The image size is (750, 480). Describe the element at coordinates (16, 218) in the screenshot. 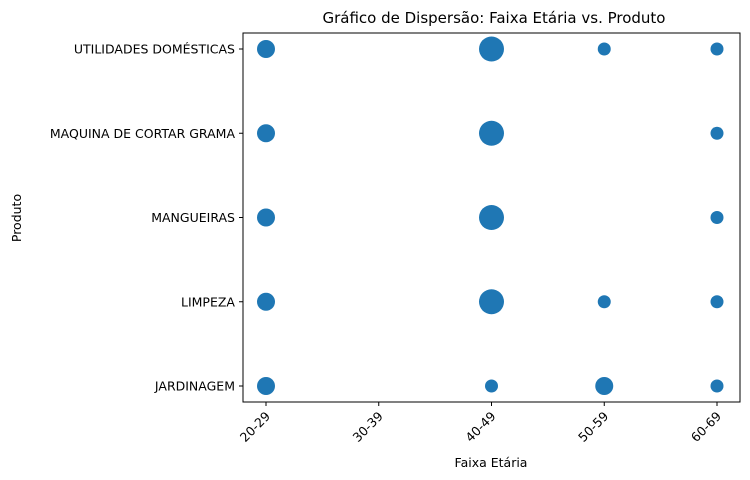

I see `y-axis-label: Produto` at that location.